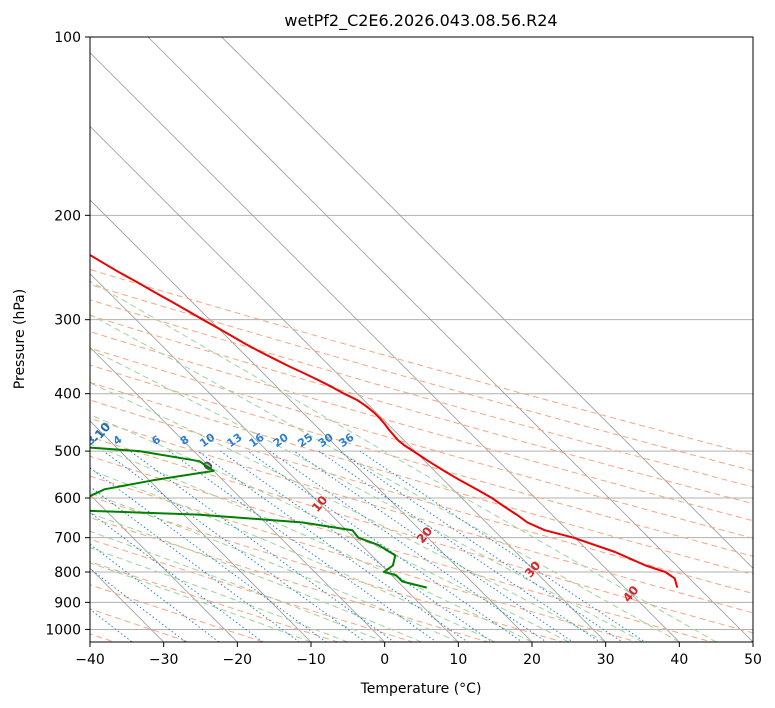  Describe the element at coordinates (164, 660) in the screenshot. I see `x-tick-label: −30` at that location.